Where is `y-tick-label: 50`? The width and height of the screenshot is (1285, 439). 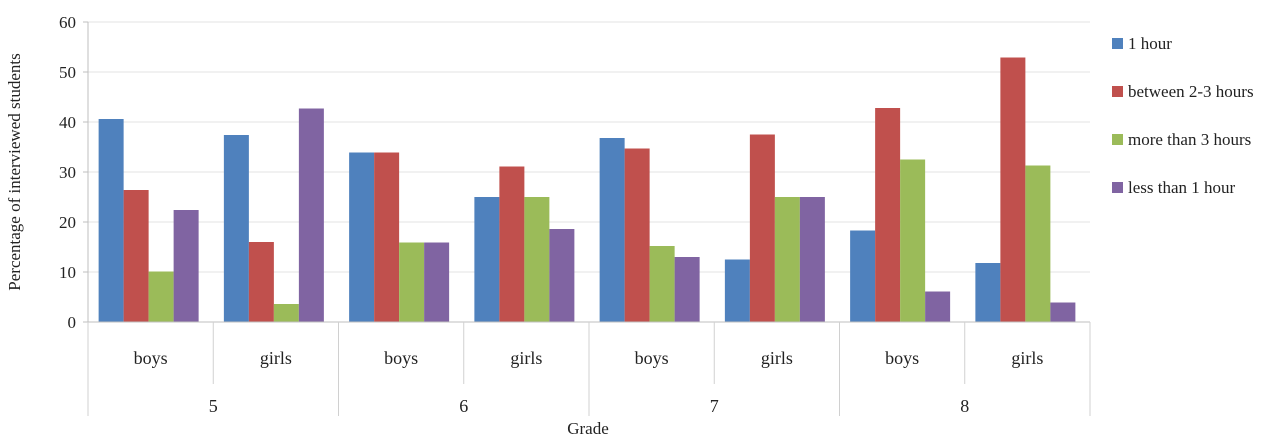 y-tick-label: 50 is located at coordinates (67, 72).